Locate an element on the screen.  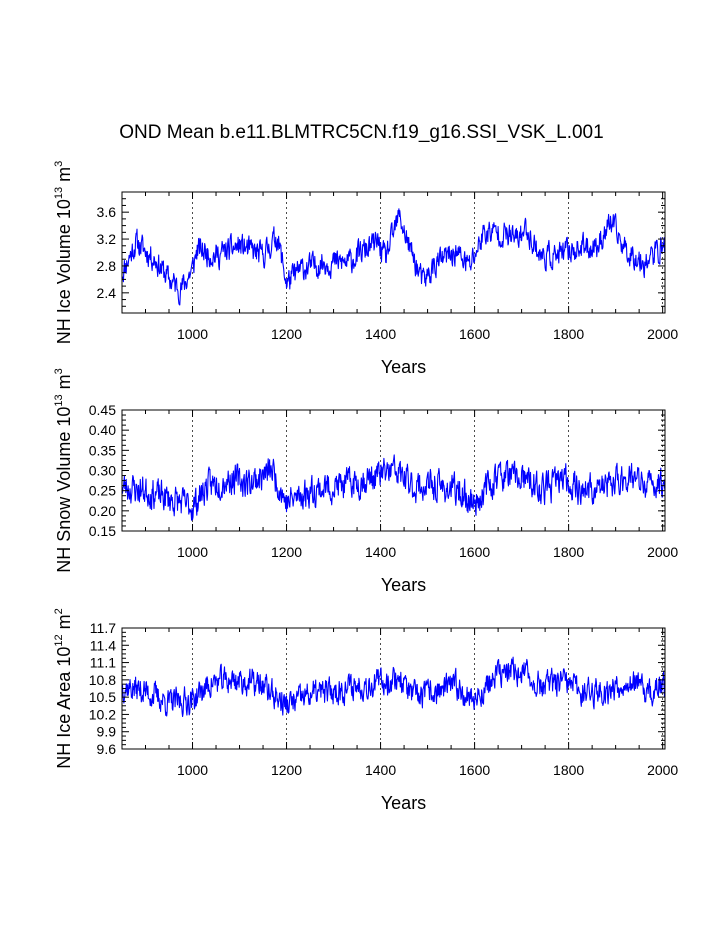
y-label-exp: 12 is located at coordinates (59, 640).